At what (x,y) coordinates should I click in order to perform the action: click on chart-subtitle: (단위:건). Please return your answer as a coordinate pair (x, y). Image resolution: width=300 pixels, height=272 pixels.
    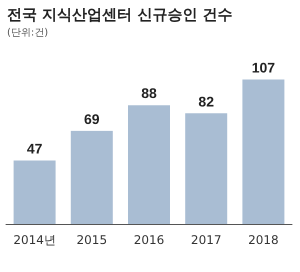
    Looking at the image, I should click on (27, 33).